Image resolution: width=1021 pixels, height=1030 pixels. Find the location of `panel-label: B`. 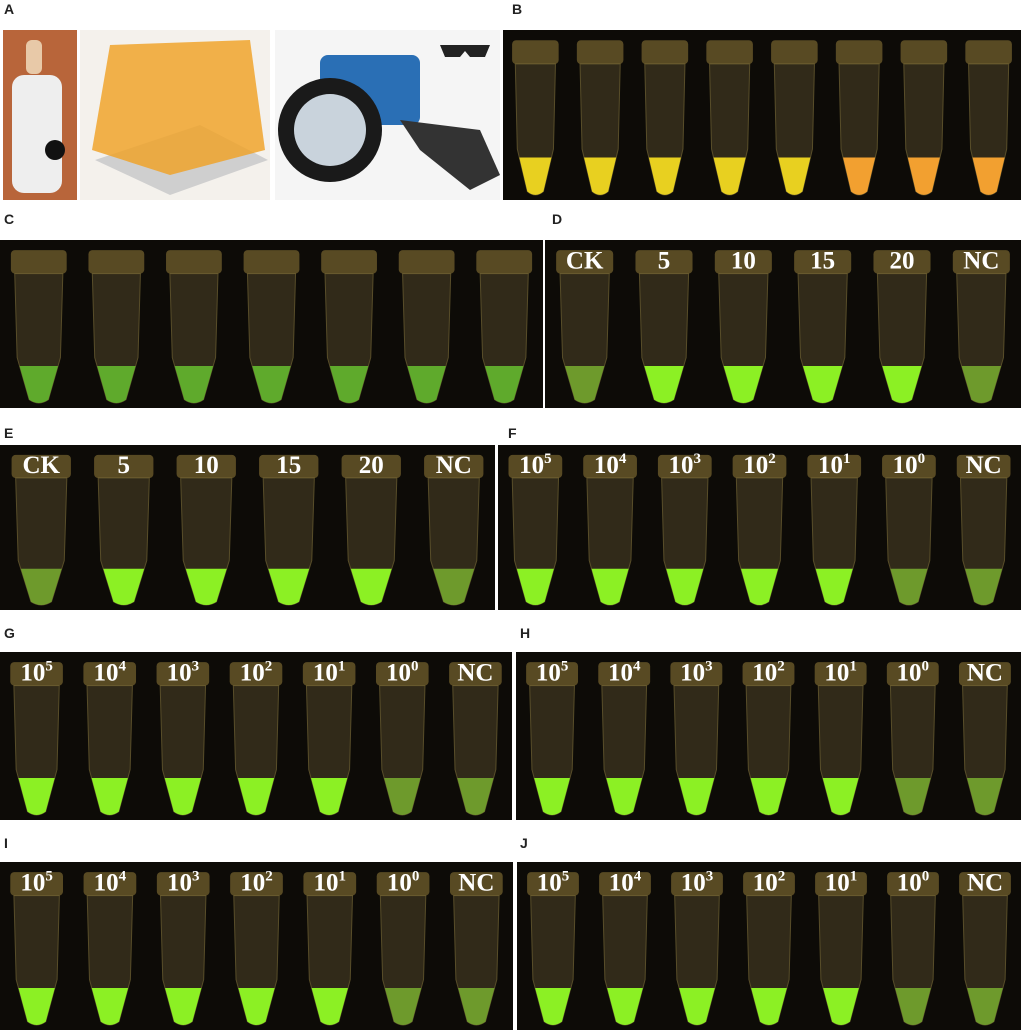

panel-label: B is located at coordinates (517, 9).